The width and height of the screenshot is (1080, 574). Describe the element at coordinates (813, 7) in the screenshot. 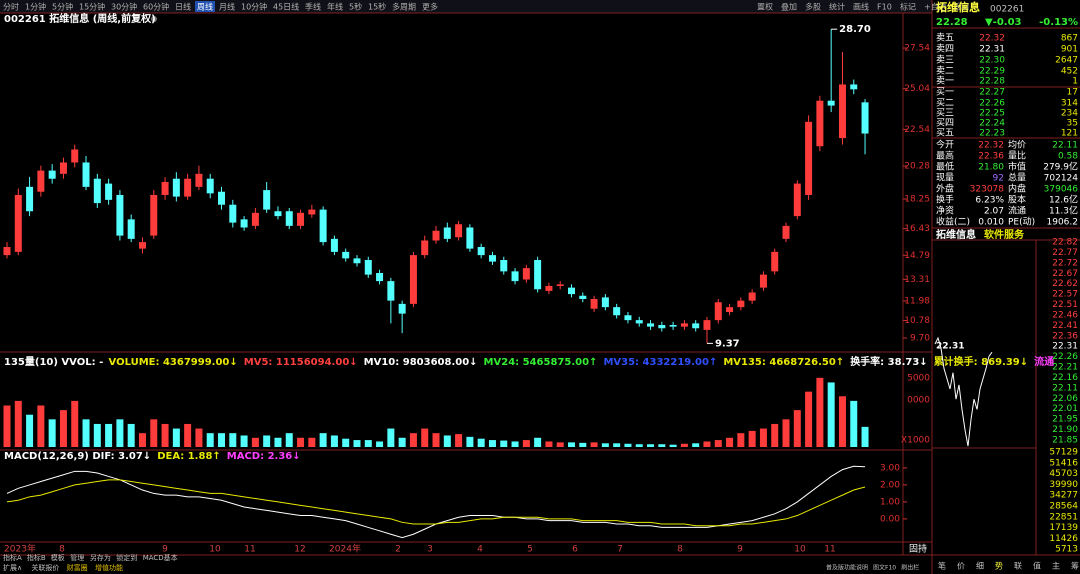

I see `tool-button: 多股` at that location.